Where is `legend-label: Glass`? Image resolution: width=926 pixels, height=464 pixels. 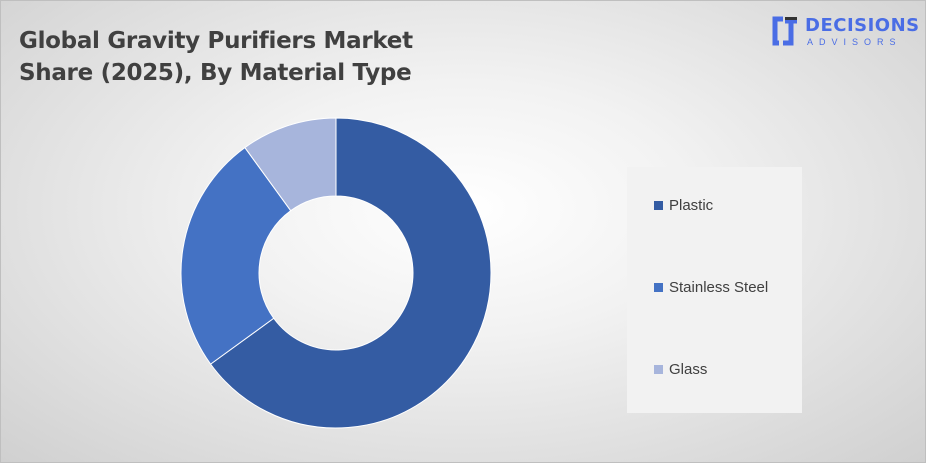 legend-label: Glass is located at coordinates (688, 369).